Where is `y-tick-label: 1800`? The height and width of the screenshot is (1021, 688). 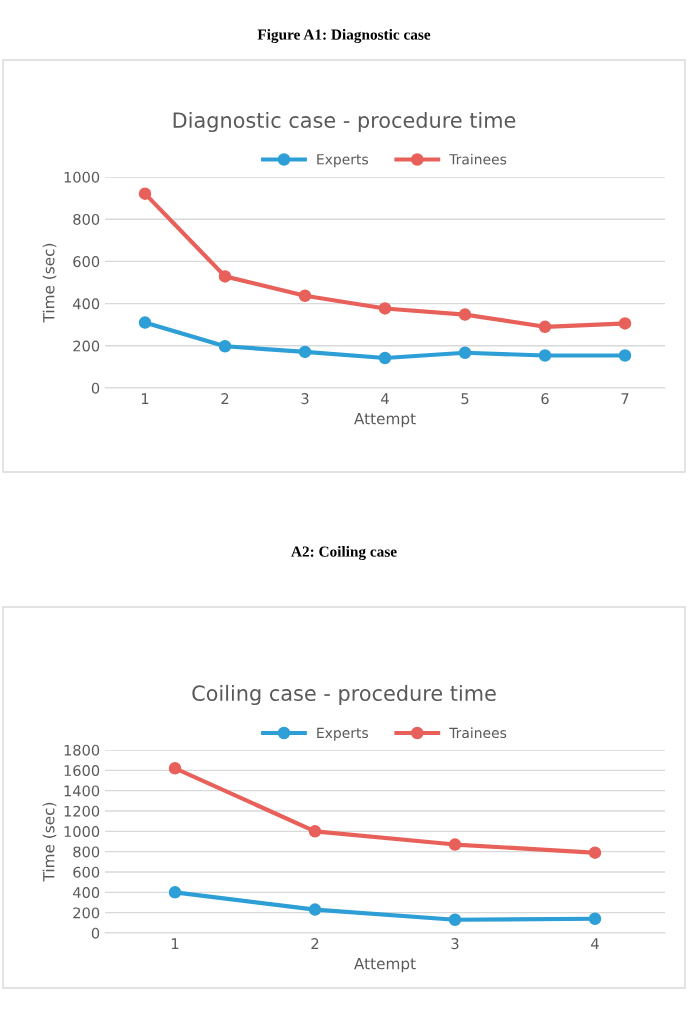
y-tick-label: 1800 is located at coordinates (82, 750).